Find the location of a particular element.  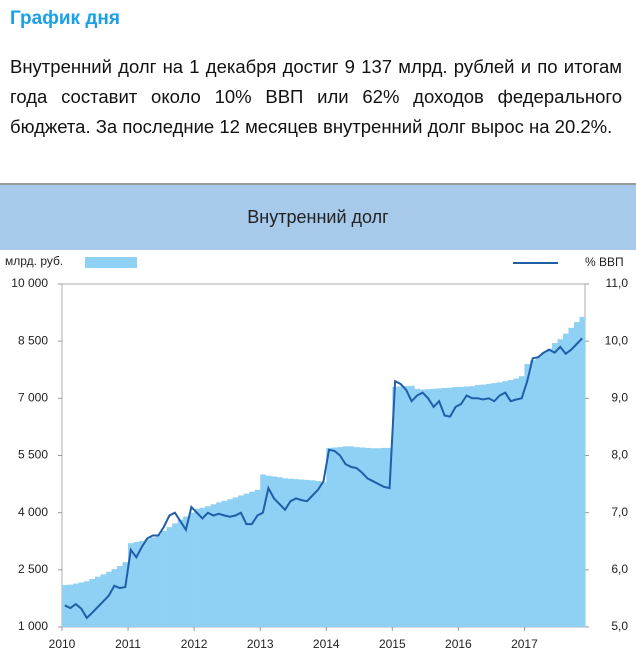

y-tick-label: 2 500 is located at coordinates (33, 569).